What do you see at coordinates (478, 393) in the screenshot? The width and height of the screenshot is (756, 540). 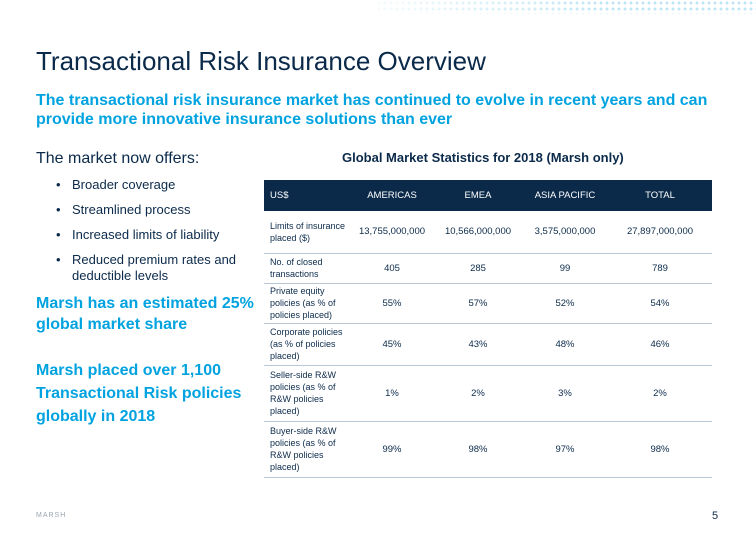 I see `cell-emea: 2%` at bounding box center [478, 393].